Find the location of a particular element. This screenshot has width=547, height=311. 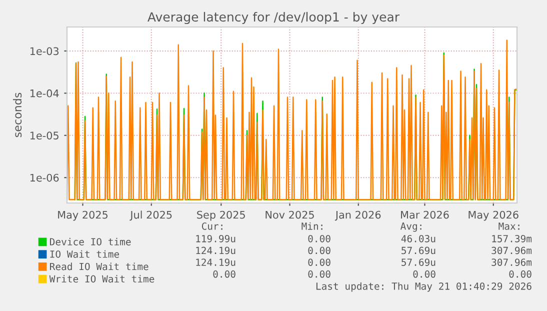

y-tick-label: 1e-06 is located at coordinates (44, 178).